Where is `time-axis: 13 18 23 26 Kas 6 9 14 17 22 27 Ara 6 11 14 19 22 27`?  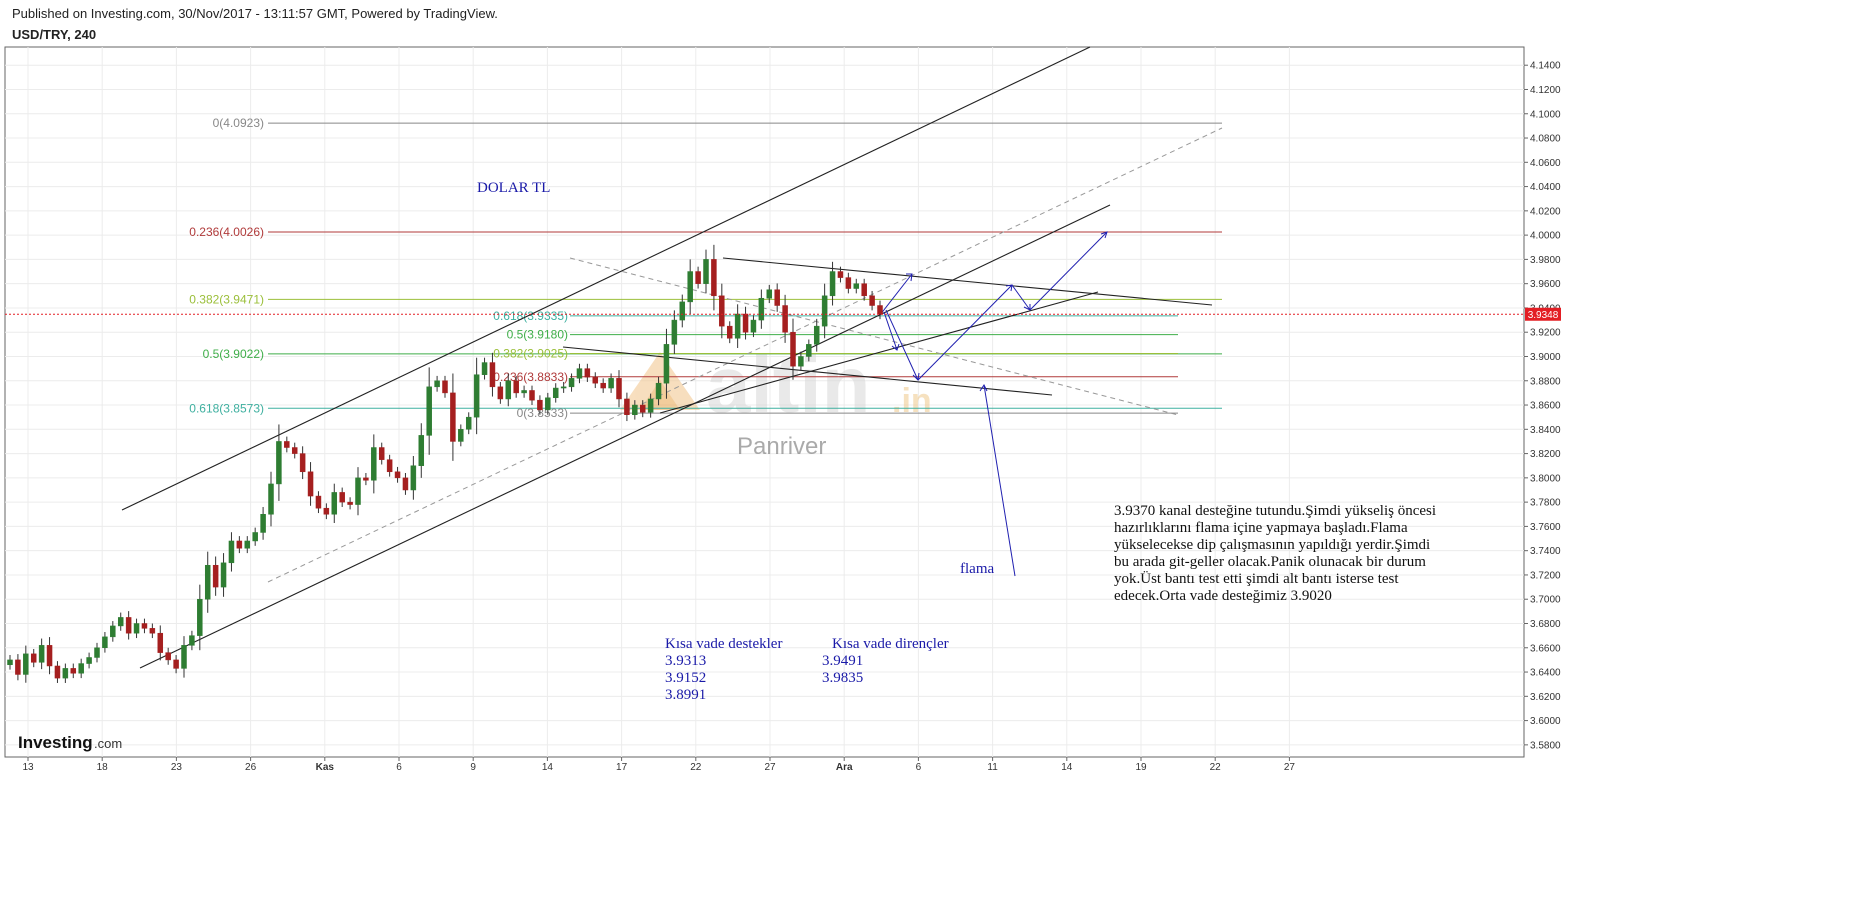 time-axis: 13 18 23 26 Kas 6 9 14 17 22 27 Ara 6 11 14 19 22 27 is located at coordinates (658, 765).